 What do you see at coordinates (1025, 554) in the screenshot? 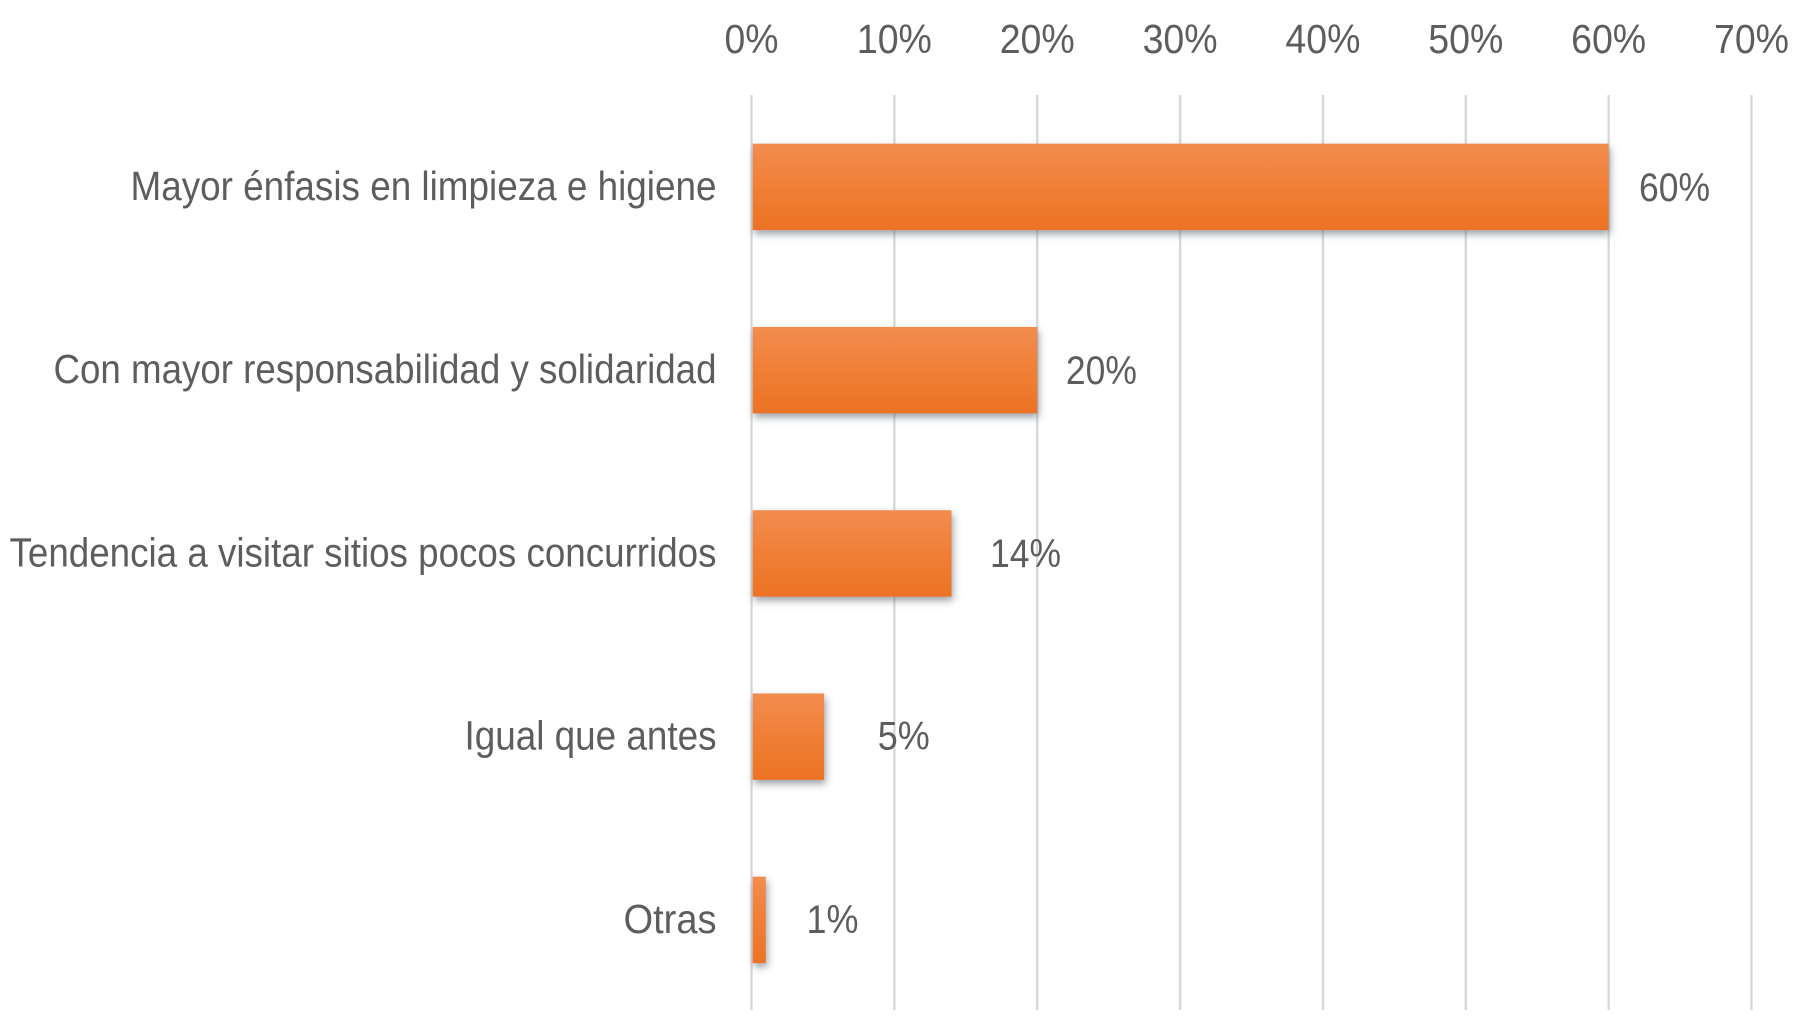
I see `svg-text: 14%` at bounding box center [1025, 554].